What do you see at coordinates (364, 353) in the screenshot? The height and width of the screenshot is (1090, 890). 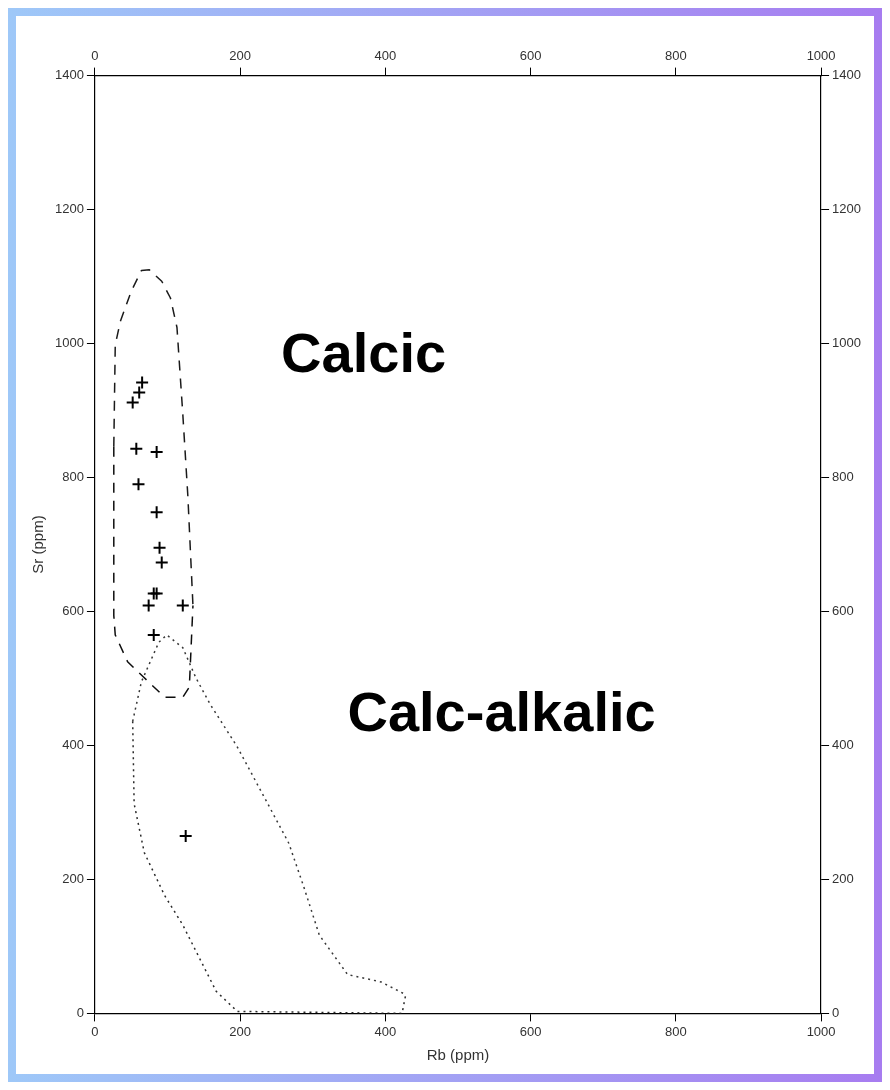 I see `annotation: Calcic` at bounding box center [364, 353].